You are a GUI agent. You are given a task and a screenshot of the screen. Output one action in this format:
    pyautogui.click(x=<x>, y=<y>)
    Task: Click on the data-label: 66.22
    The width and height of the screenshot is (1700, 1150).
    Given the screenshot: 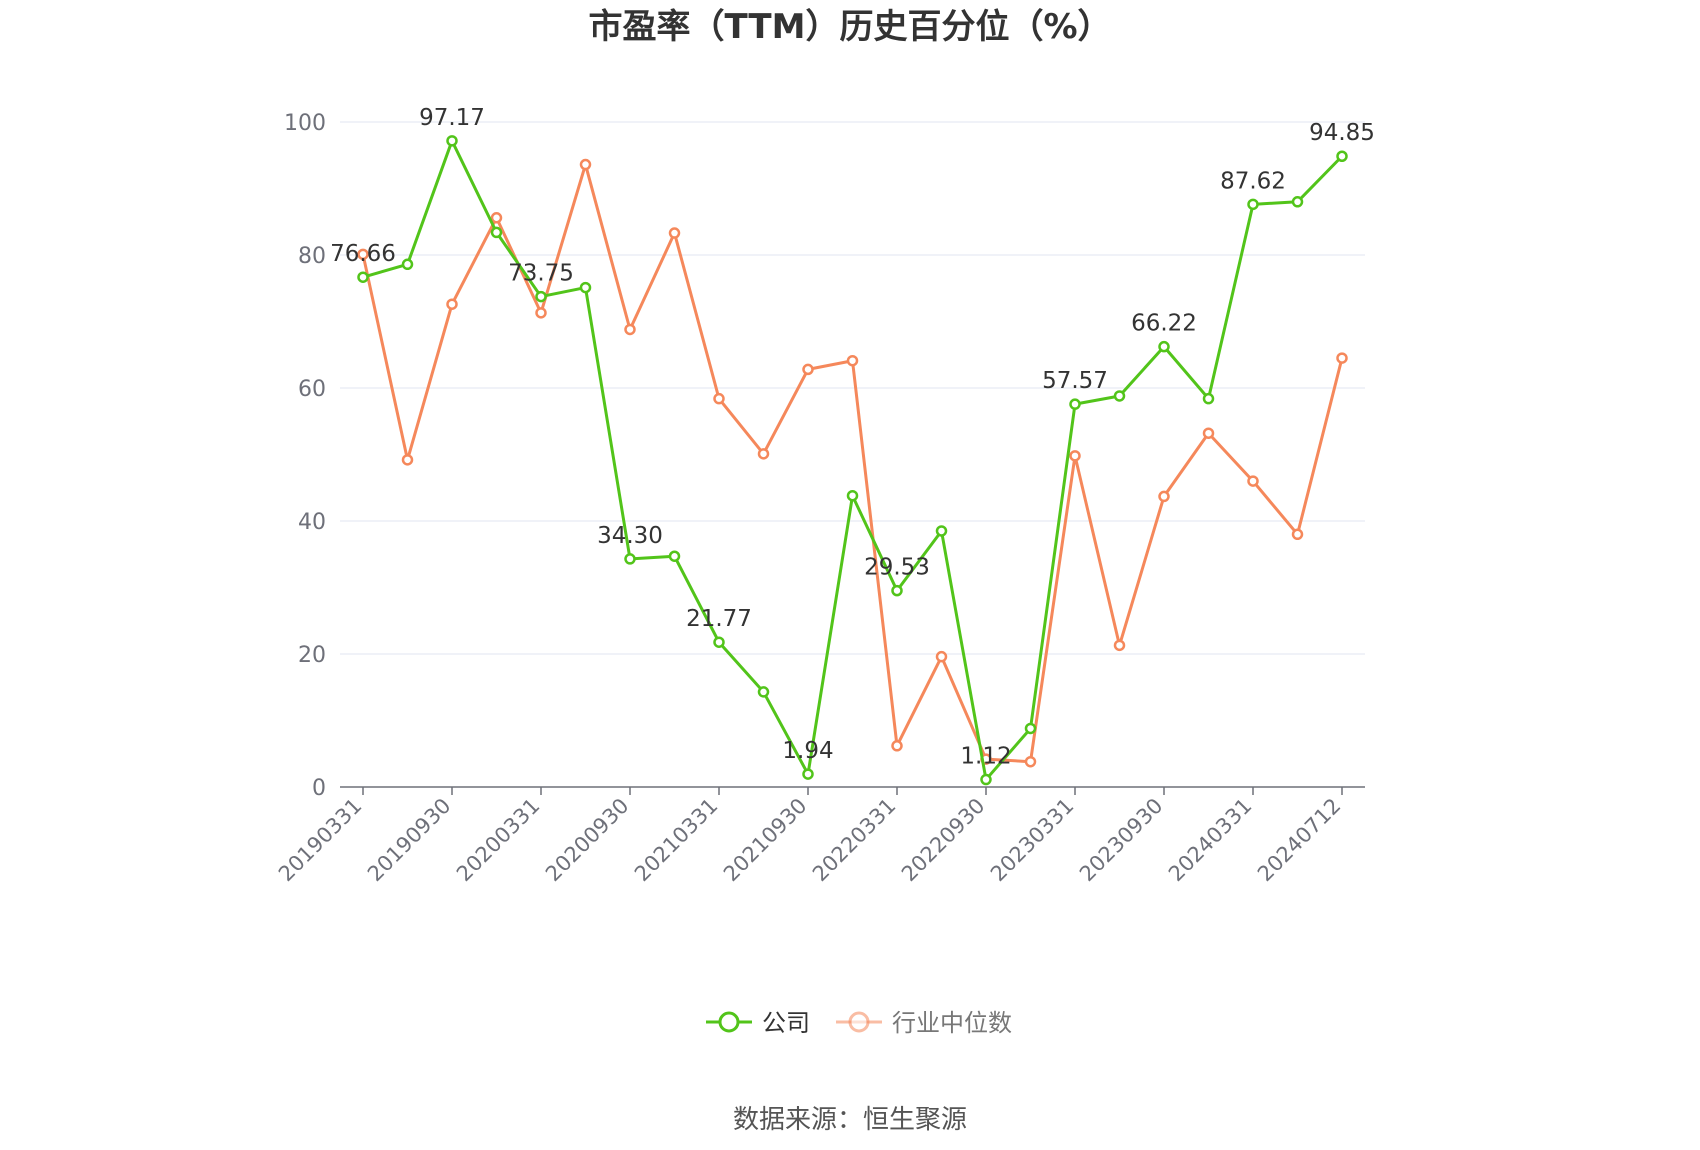 What is the action you would take?
    pyautogui.click(x=1164, y=324)
    